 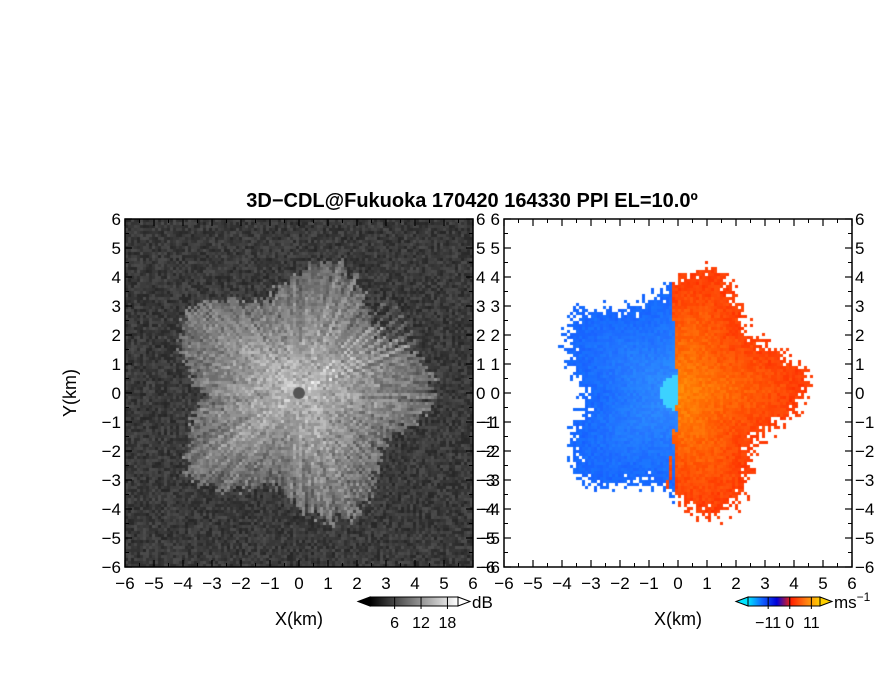 I want to click on colorbar-tick-label: 18, so click(x=448, y=623).